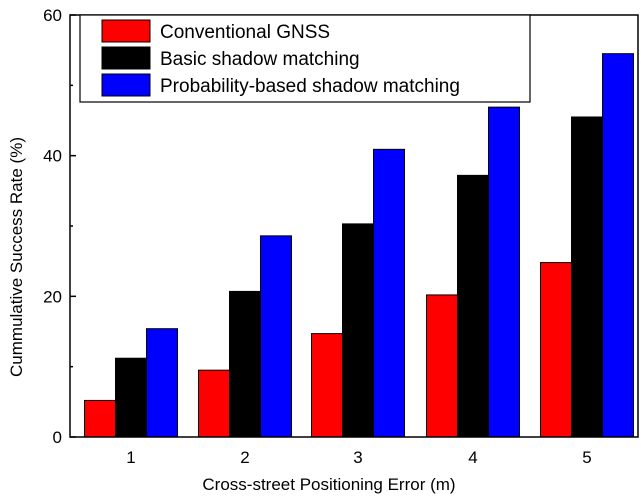 The width and height of the screenshot is (641, 500). I want to click on y-tick-label: 40, so click(52, 156).